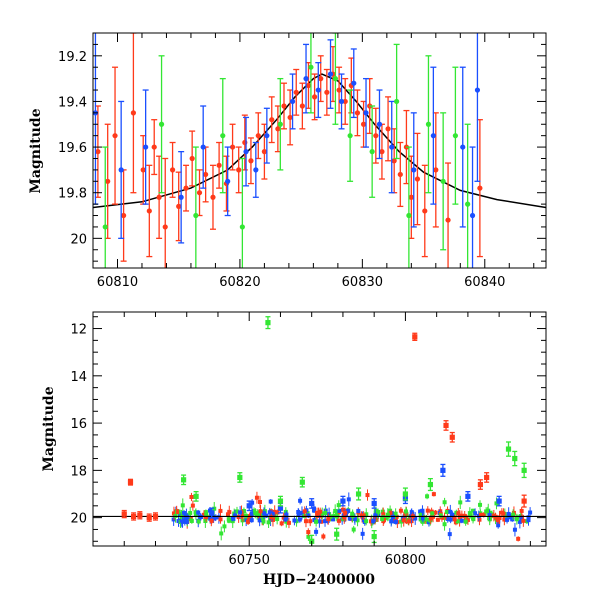 The height and width of the screenshot is (600, 600). What do you see at coordinates (78, 519) in the screenshot?
I see `bottom-ytick-label: 20` at bounding box center [78, 519].